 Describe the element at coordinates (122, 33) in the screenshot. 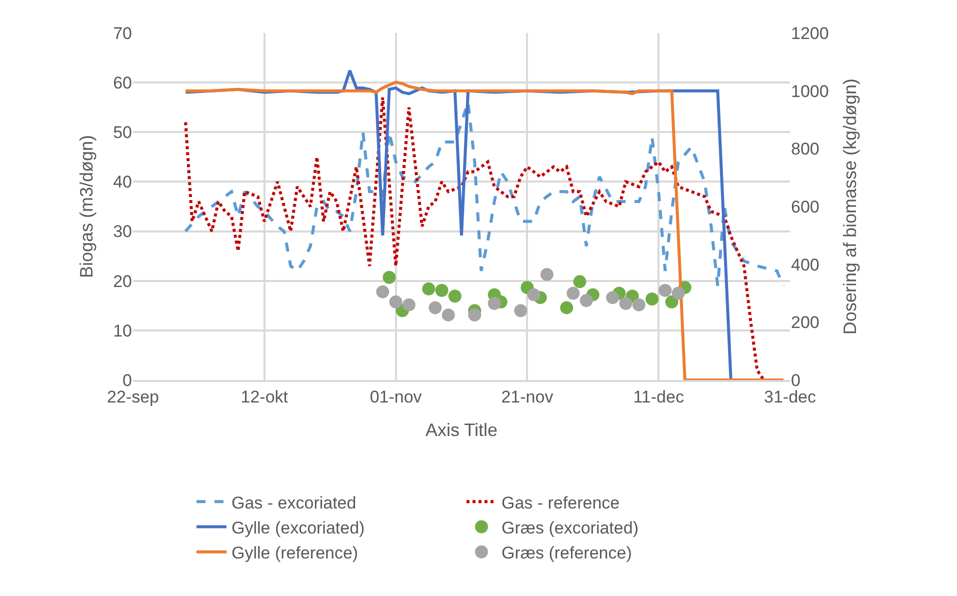

I see `y-tick-label: 70` at that location.